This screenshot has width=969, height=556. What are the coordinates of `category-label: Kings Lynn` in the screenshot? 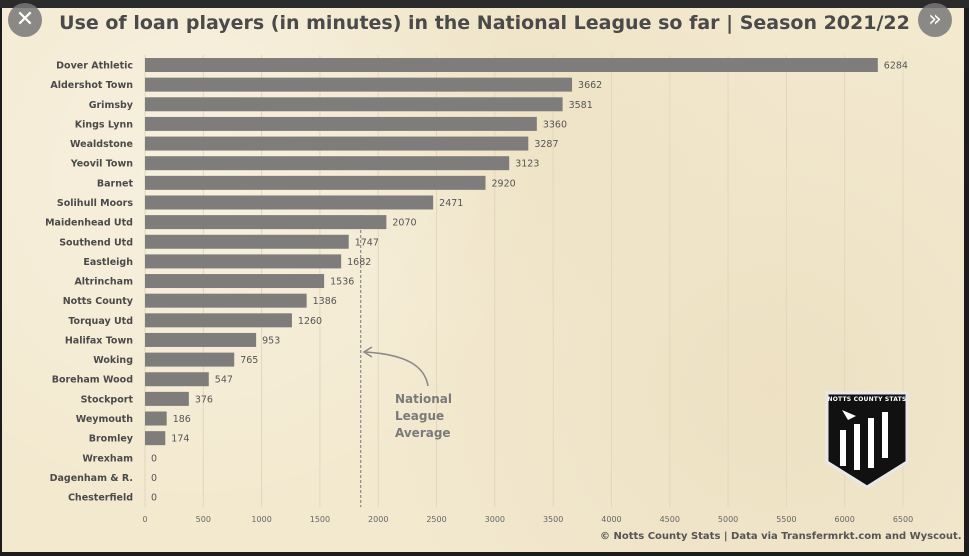 It's located at (104, 124).